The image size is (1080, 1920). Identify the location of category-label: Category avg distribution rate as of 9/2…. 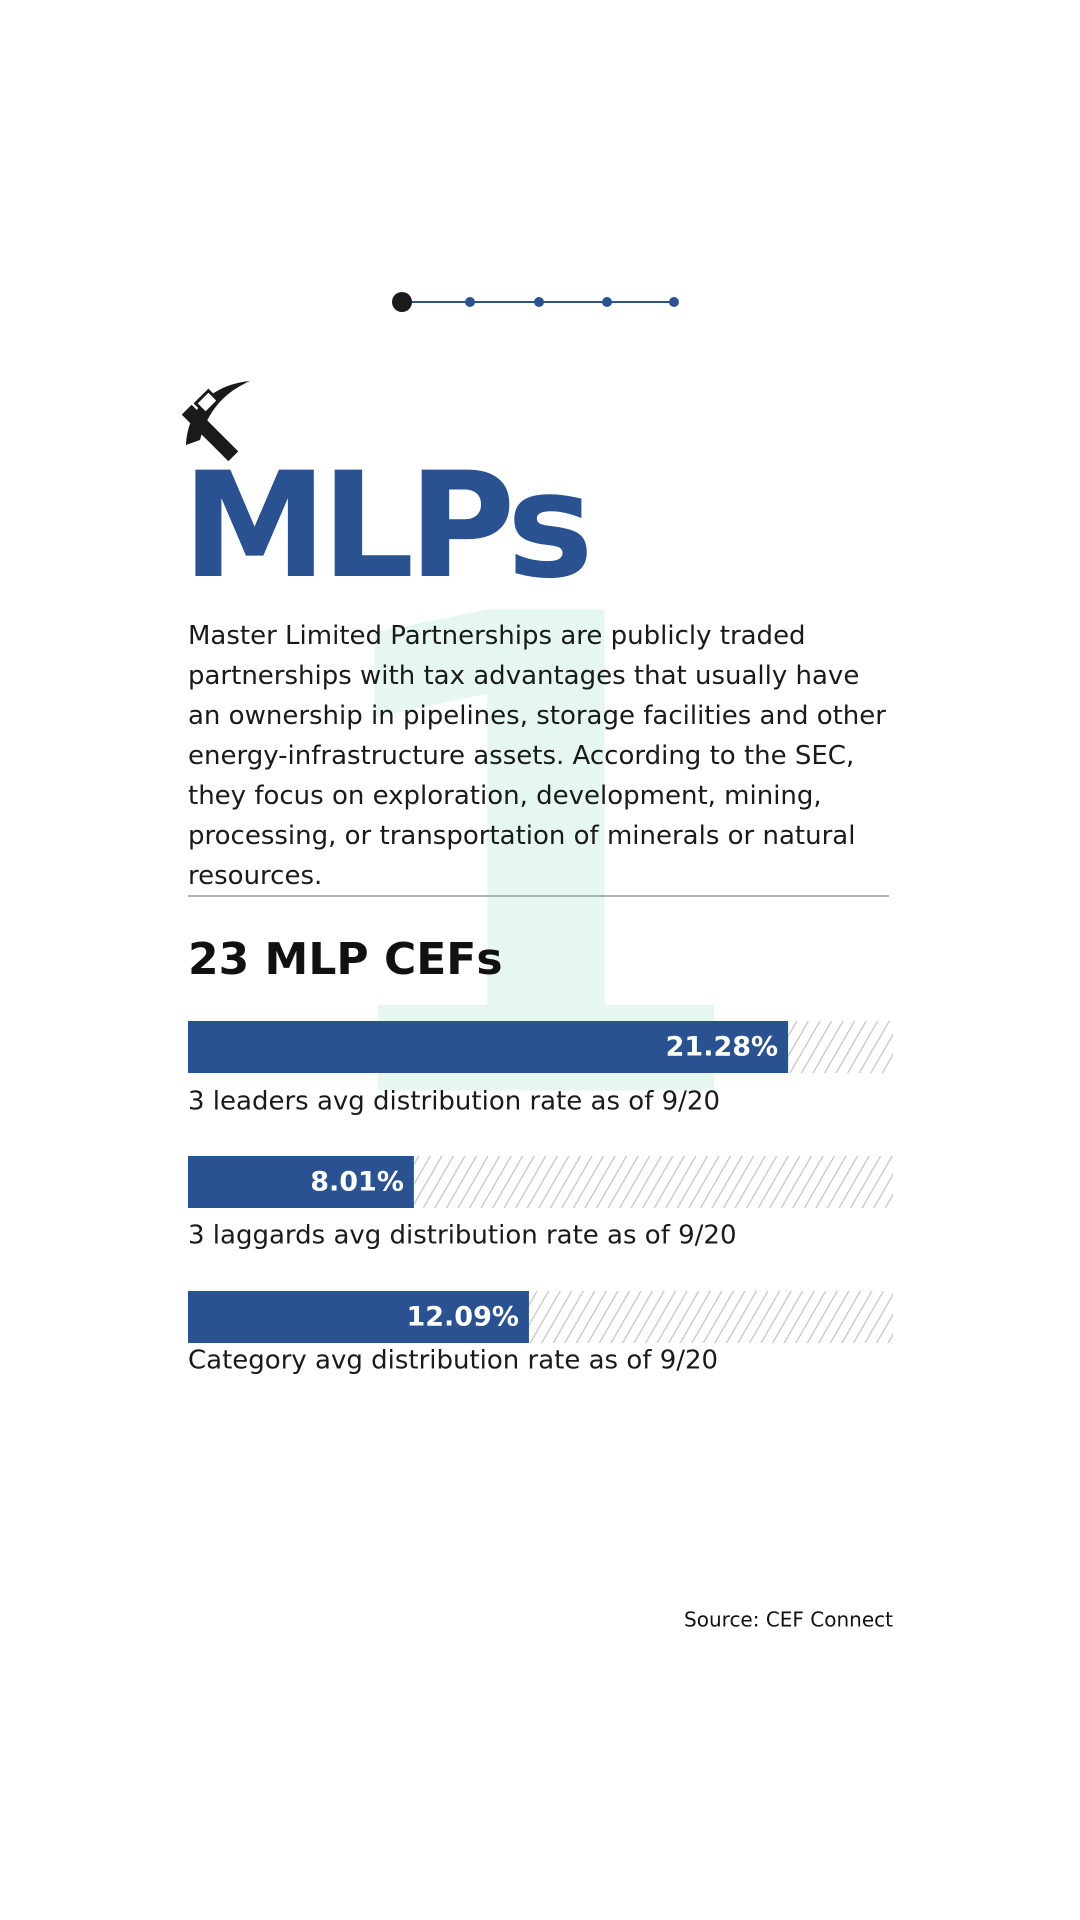
(453, 1361).